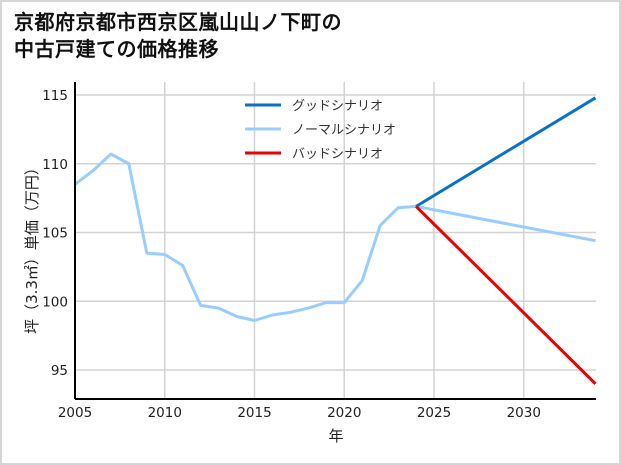  I want to click on y-tick-label: 100, so click(55, 302).